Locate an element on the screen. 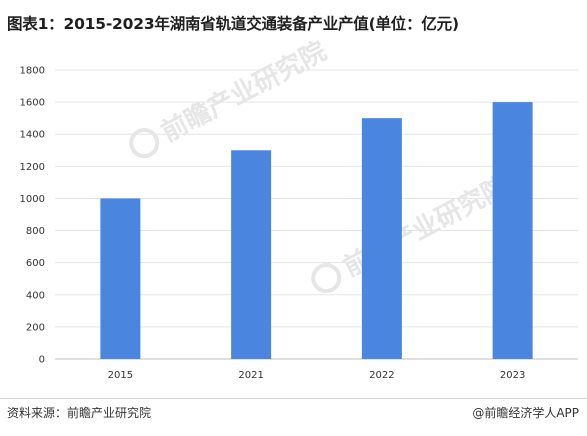 This screenshot has height=436, width=587. y-tick-label: 1400 is located at coordinates (32, 135).